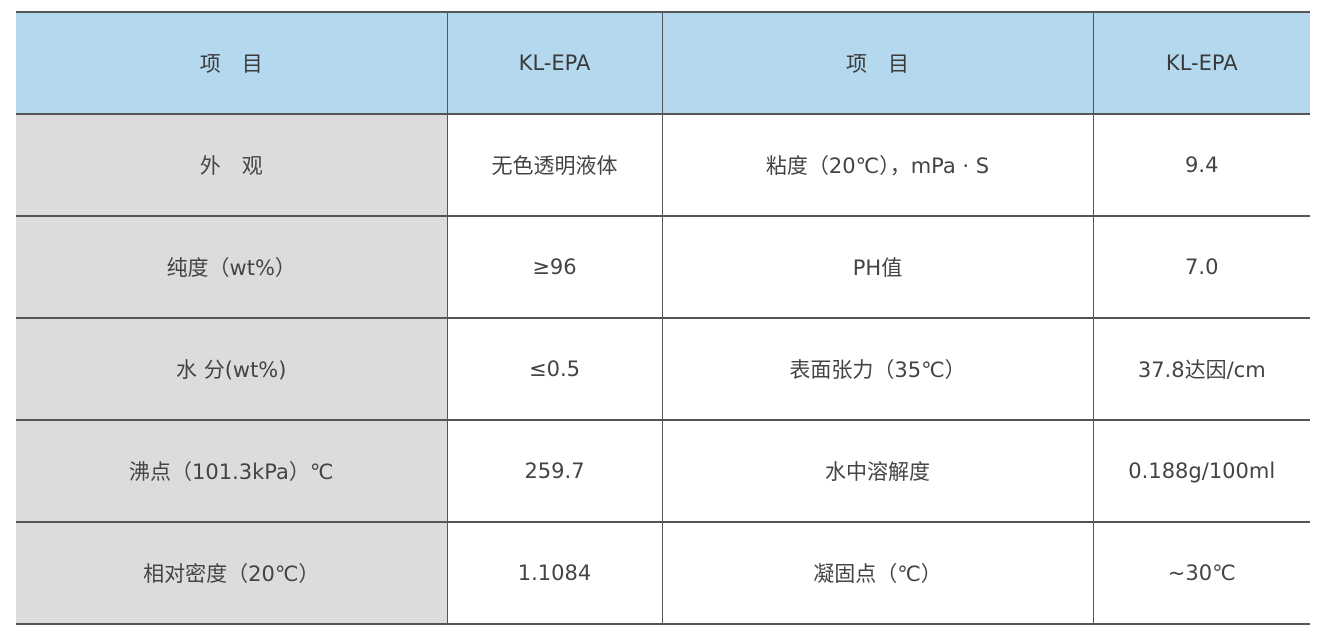 Image resolution: width=1334 pixels, height=640 pixels. What do you see at coordinates (554, 165) in the screenshot?
I see `property-value: 无色透明液体` at bounding box center [554, 165].